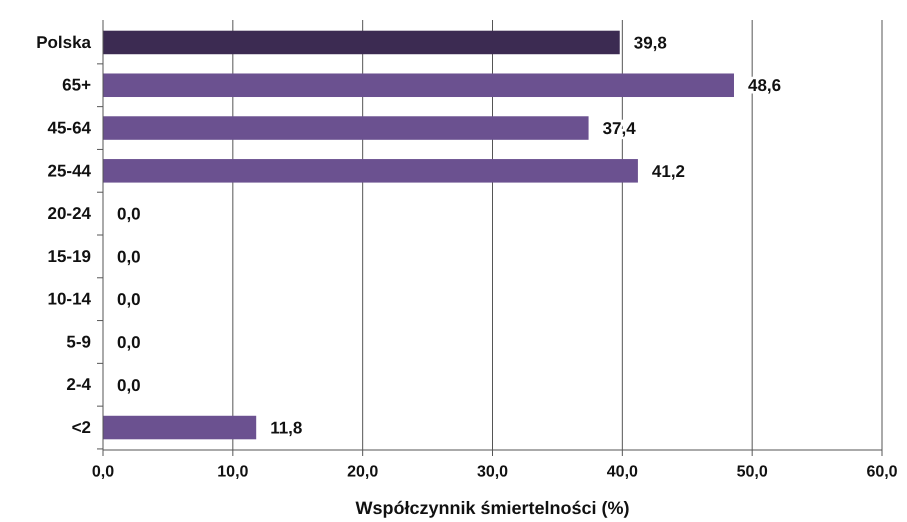 The image size is (907, 522). Describe the element at coordinates (650, 42) in the screenshot. I see `data-label: 39,8` at that location.